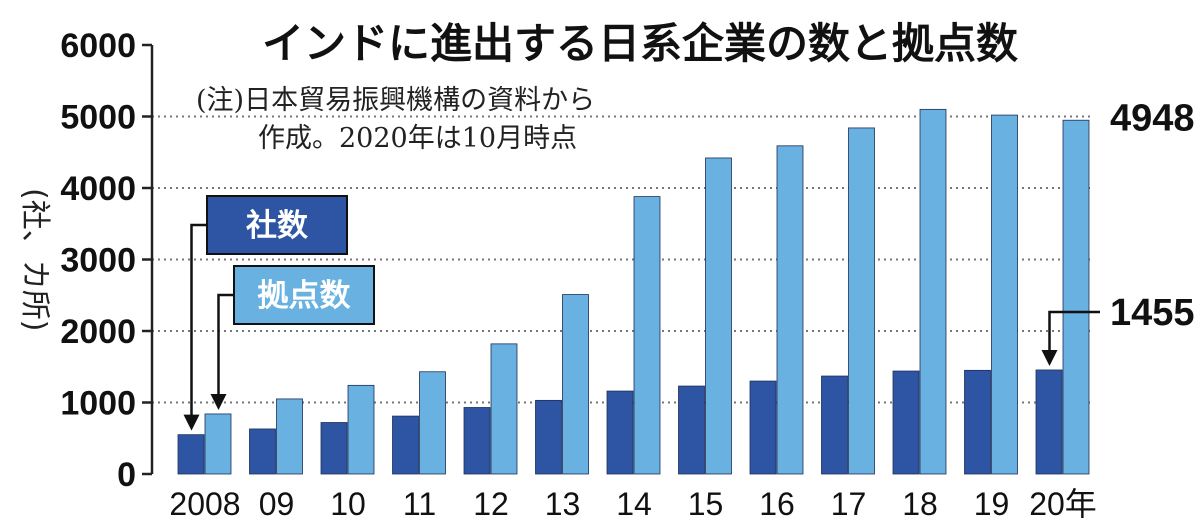  Describe the element at coordinates (777, 504) in the screenshot. I see `x-tick-label: 16` at that location.